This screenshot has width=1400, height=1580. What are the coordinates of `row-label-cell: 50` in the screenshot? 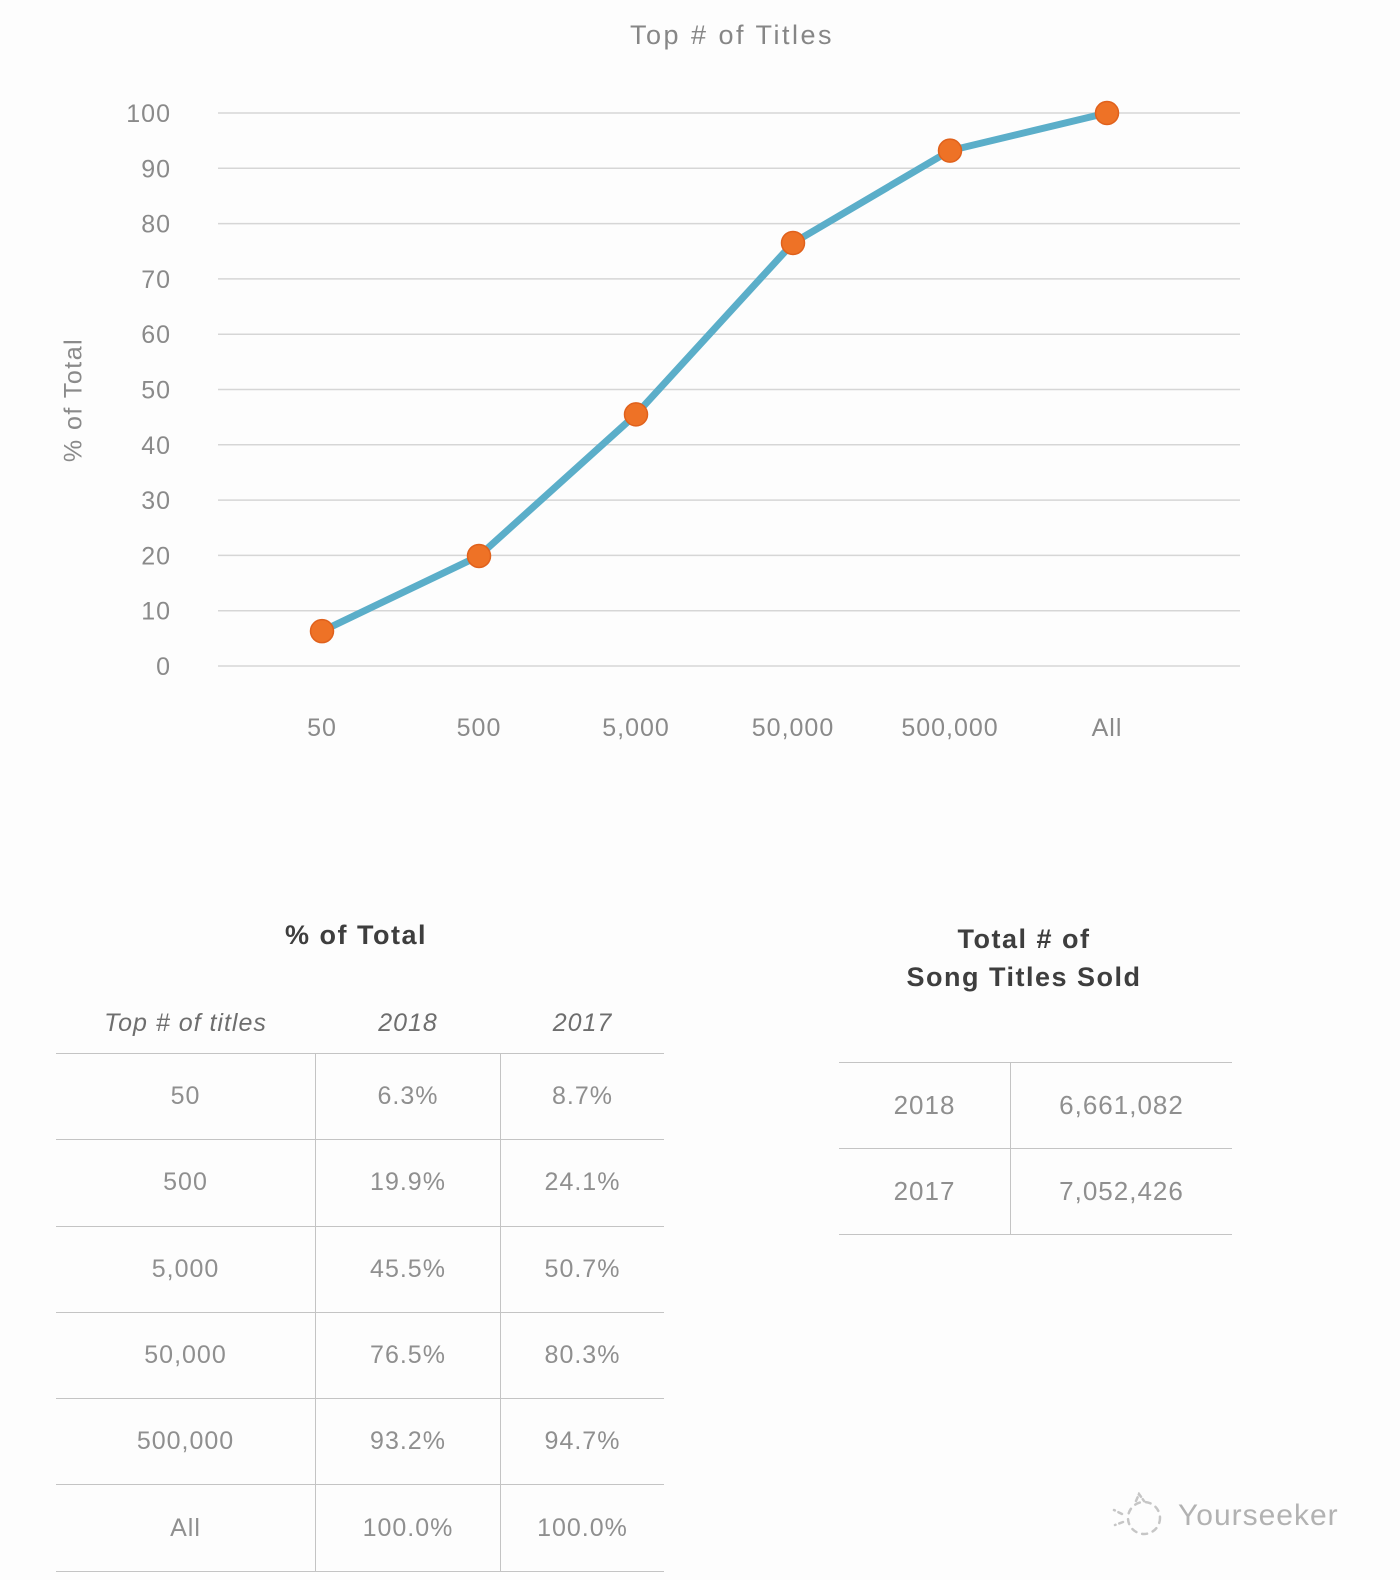 It's located at (185, 1096).